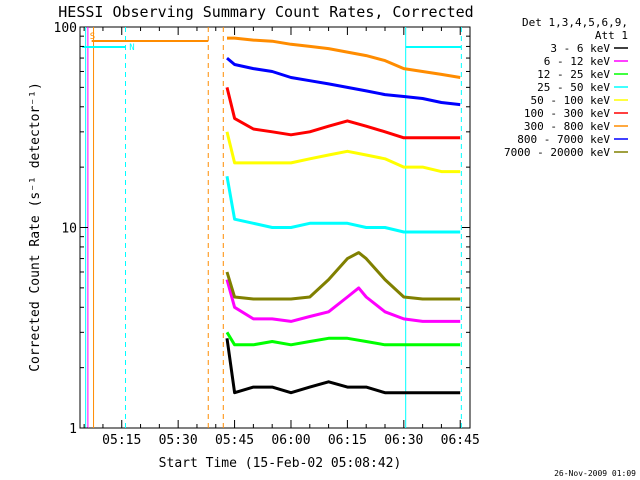 Image resolution: width=640 pixels, height=480 pixels. Describe the element at coordinates (280, 463) in the screenshot. I see `x-axis-label: Start Time (15-Feb-02 05:08:42)` at that location.